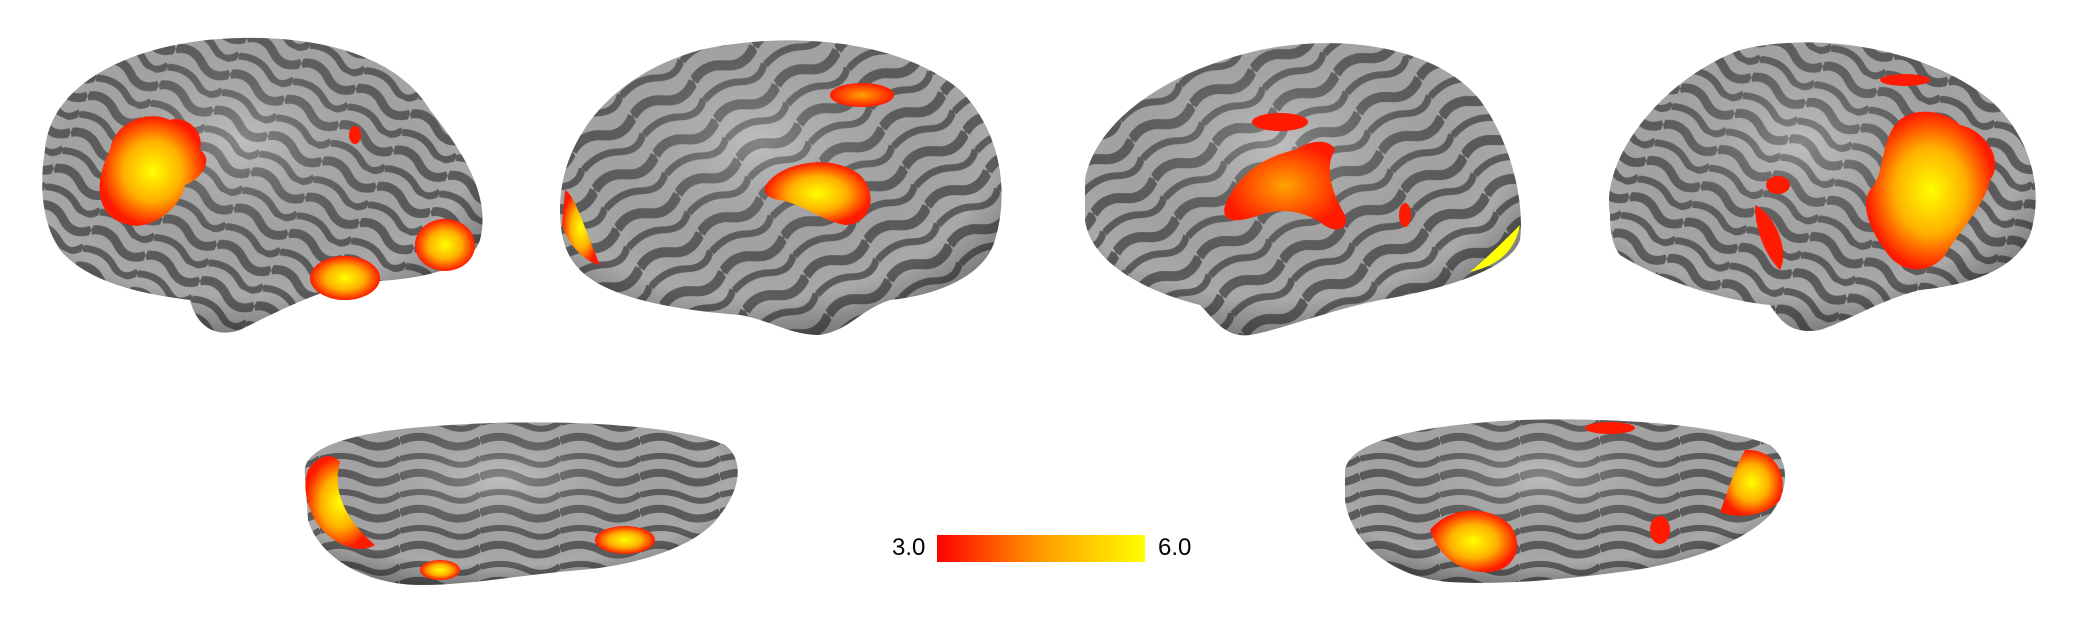  Describe the element at coordinates (909, 547) in the screenshot. I see `colorbar-min-label: 3.0` at that location.